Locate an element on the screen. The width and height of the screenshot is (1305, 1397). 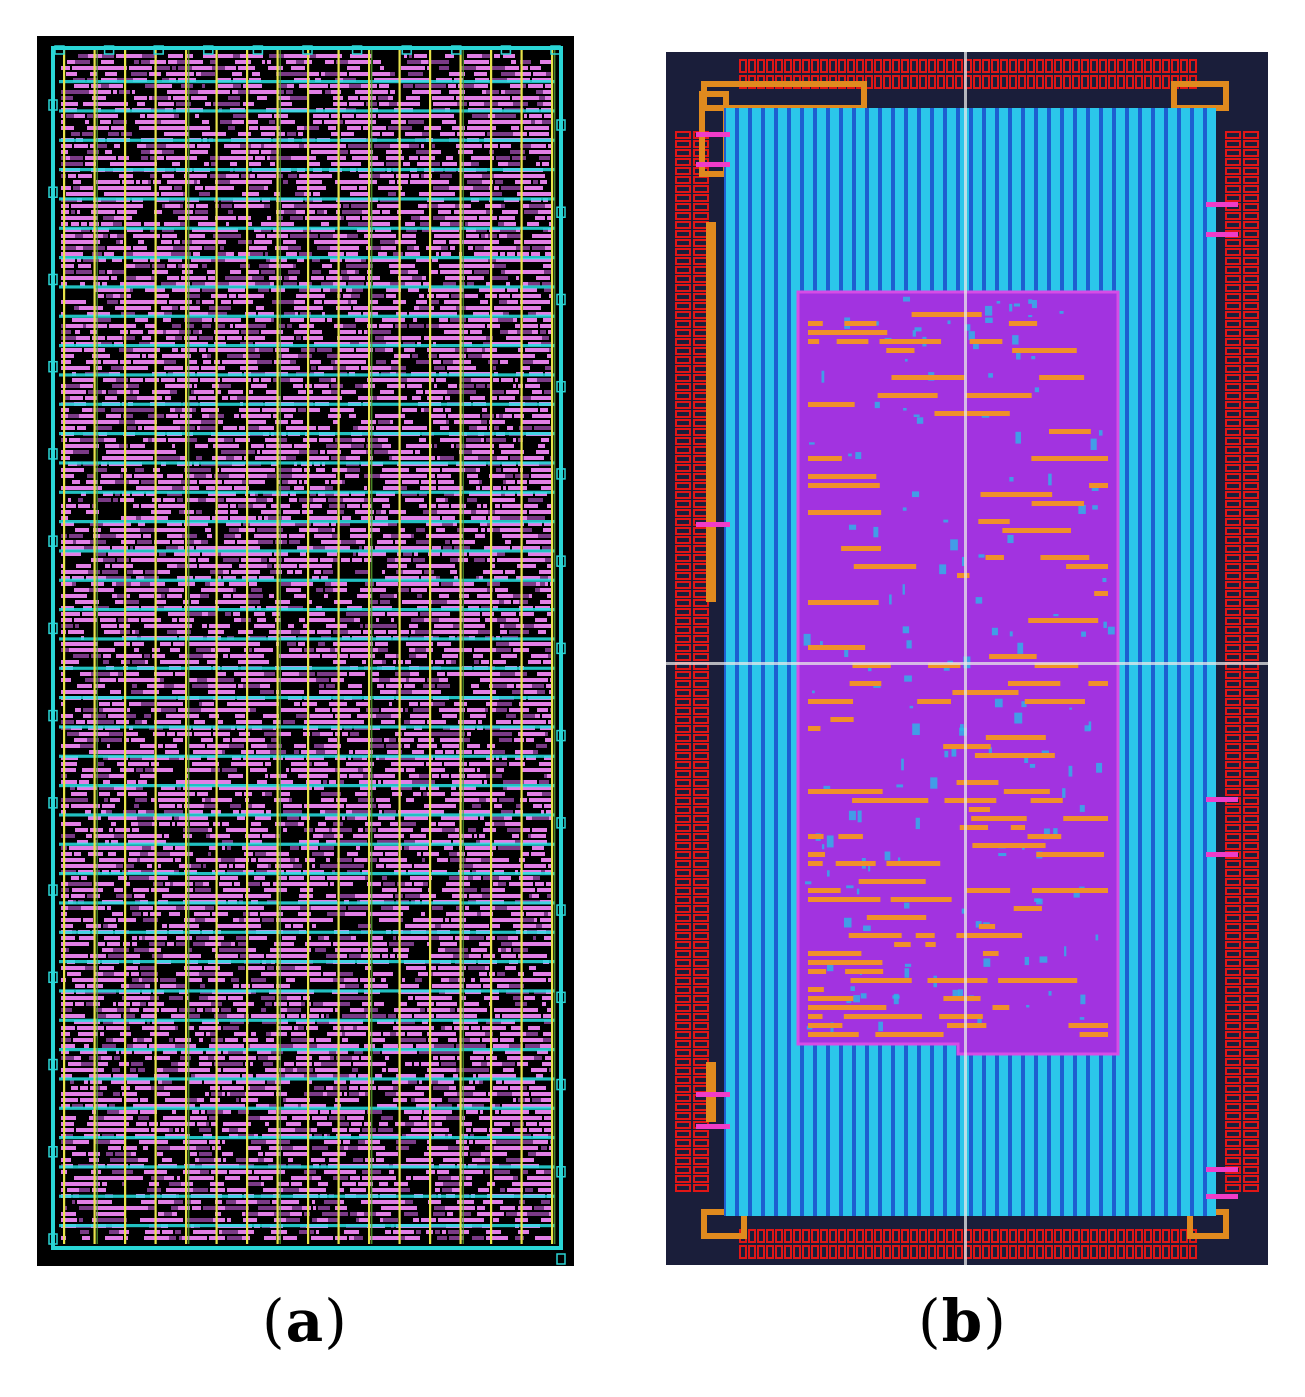
caption-b-letter: b is located at coordinates (962, 1321).